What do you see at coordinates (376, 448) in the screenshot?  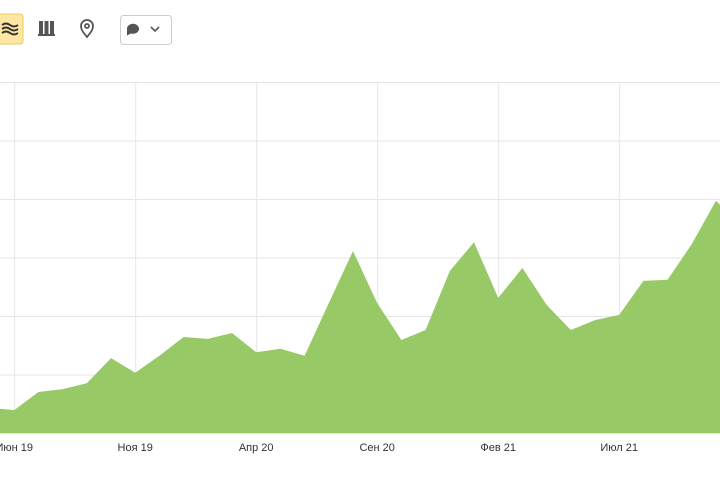 I see `x-tick-label: Сен 20` at bounding box center [376, 448].